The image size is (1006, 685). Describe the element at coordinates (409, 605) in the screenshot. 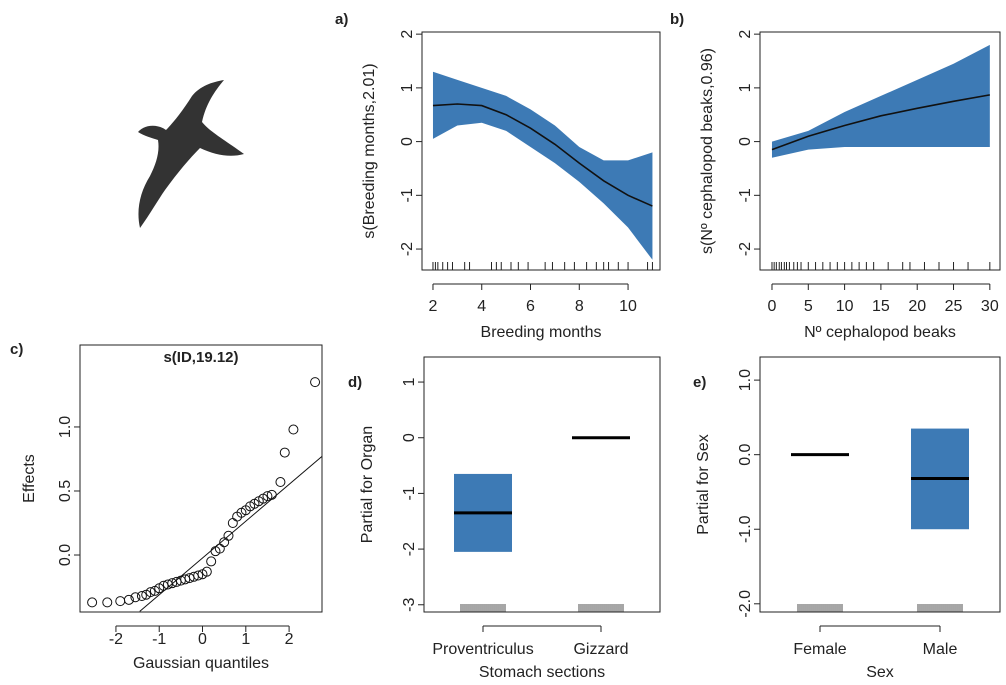

I see `y-tick-label: -3` at that location.